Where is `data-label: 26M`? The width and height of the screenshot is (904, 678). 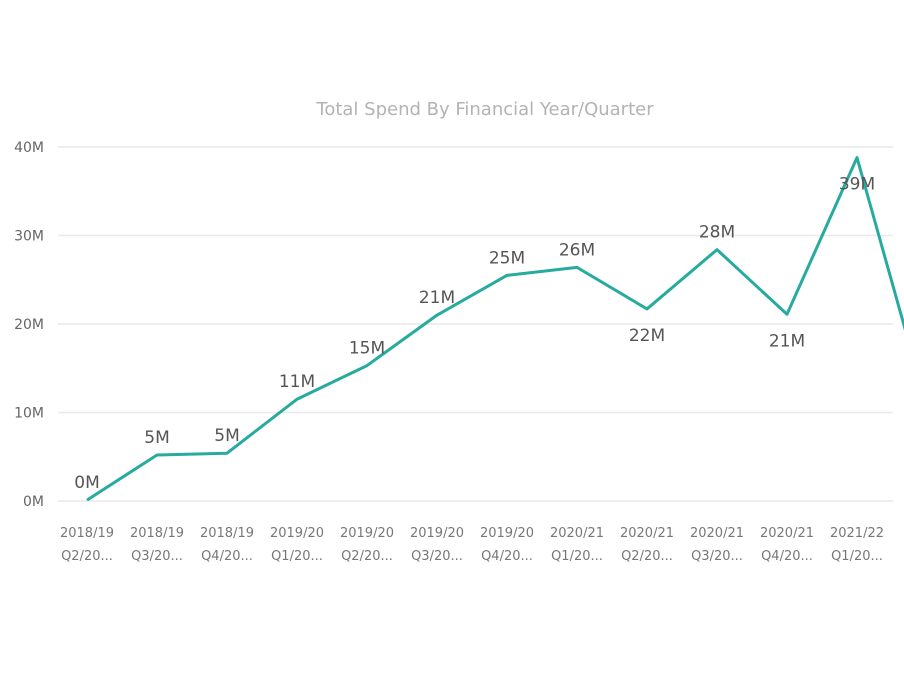 data-label: 26M is located at coordinates (577, 250).